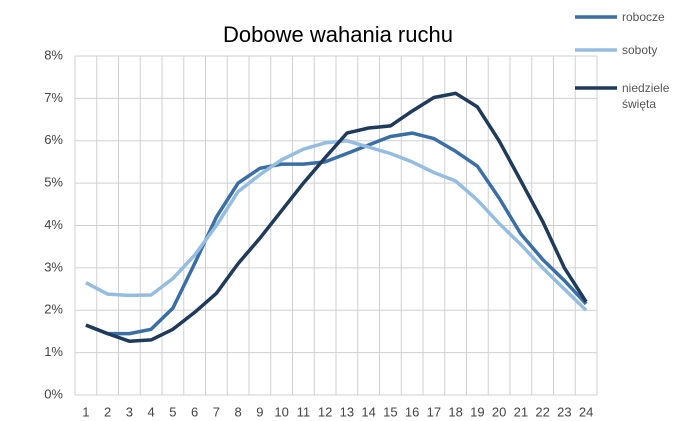 The height and width of the screenshot is (421, 684). Describe the element at coordinates (390, 411) in the screenshot. I see `x-tick-label: 15` at that location.